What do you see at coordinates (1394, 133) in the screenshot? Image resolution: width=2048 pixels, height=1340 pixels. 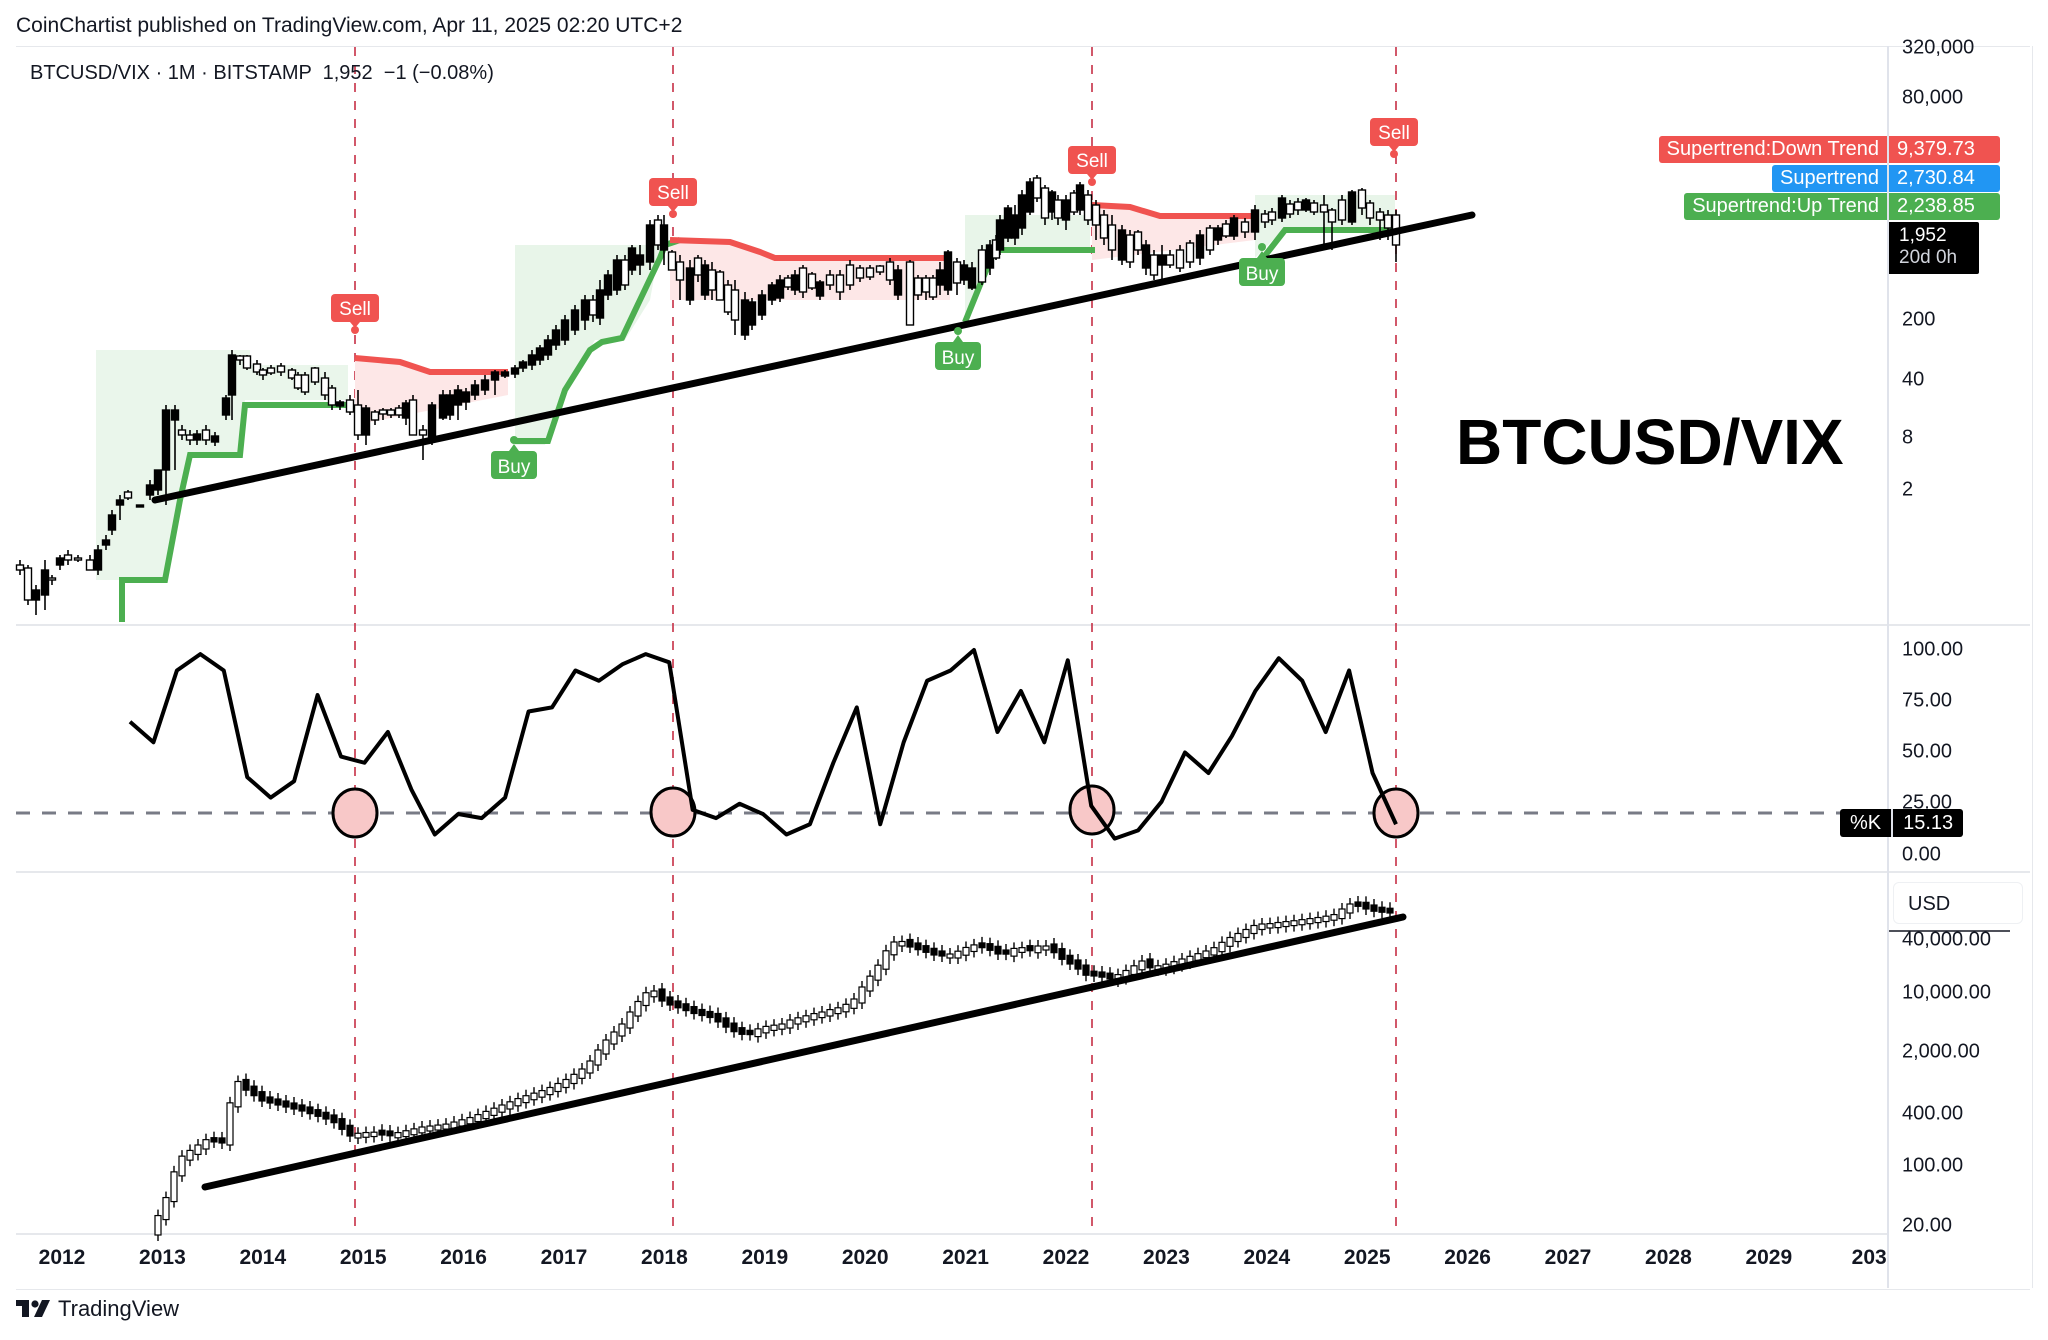 I see `svg-text: Sell` at bounding box center [1394, 133].